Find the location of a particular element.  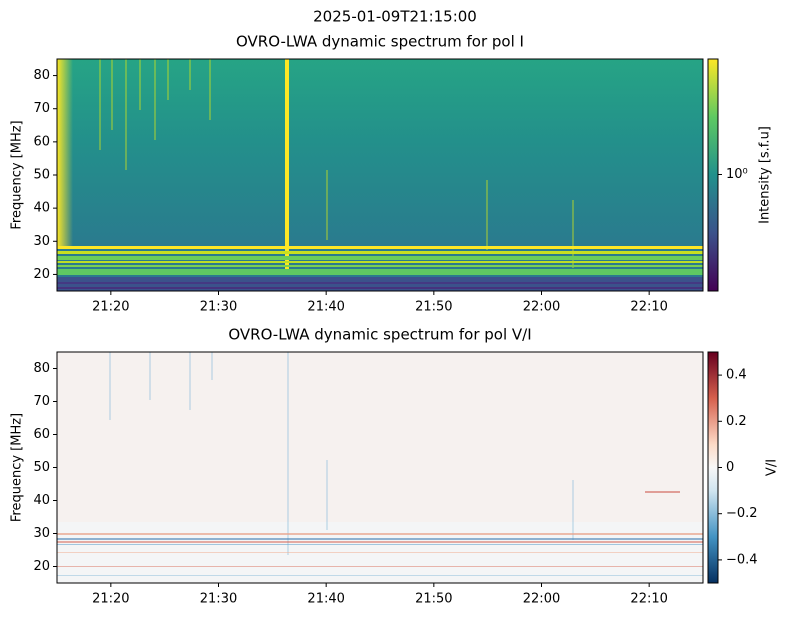

colorbar-label: V/I is located at coordinates (772, 467).